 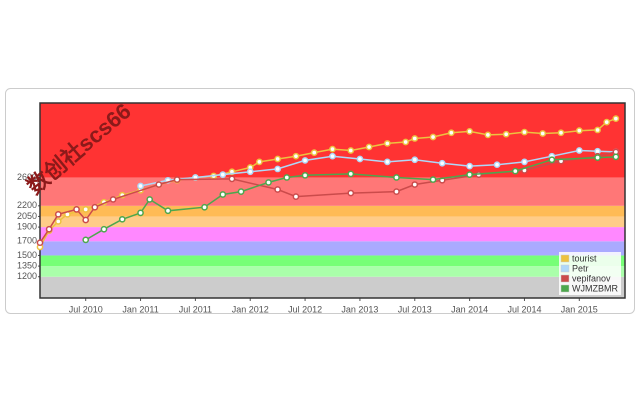 What do you see at coordinates (250, 309) in the screenshot?
I see `x-tick-label: Jan 2012` at bounding box center [250, 309].